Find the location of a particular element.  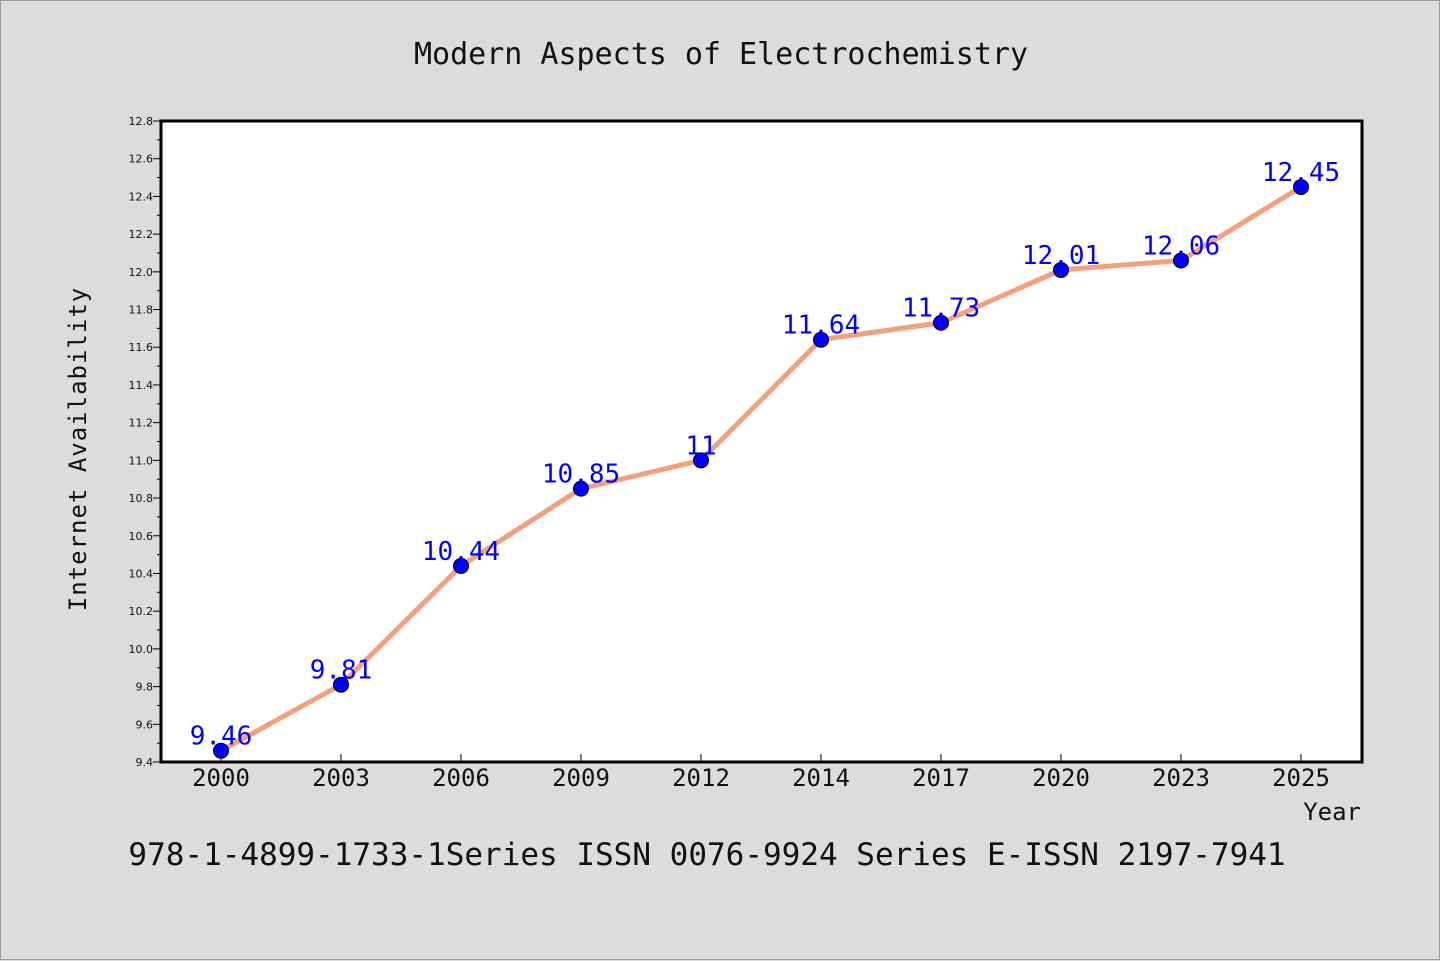

x-axis: 2000 2003 2006 2009 2012 2014 2017 2020 2023 2025 is located at coordinates (761, 773).